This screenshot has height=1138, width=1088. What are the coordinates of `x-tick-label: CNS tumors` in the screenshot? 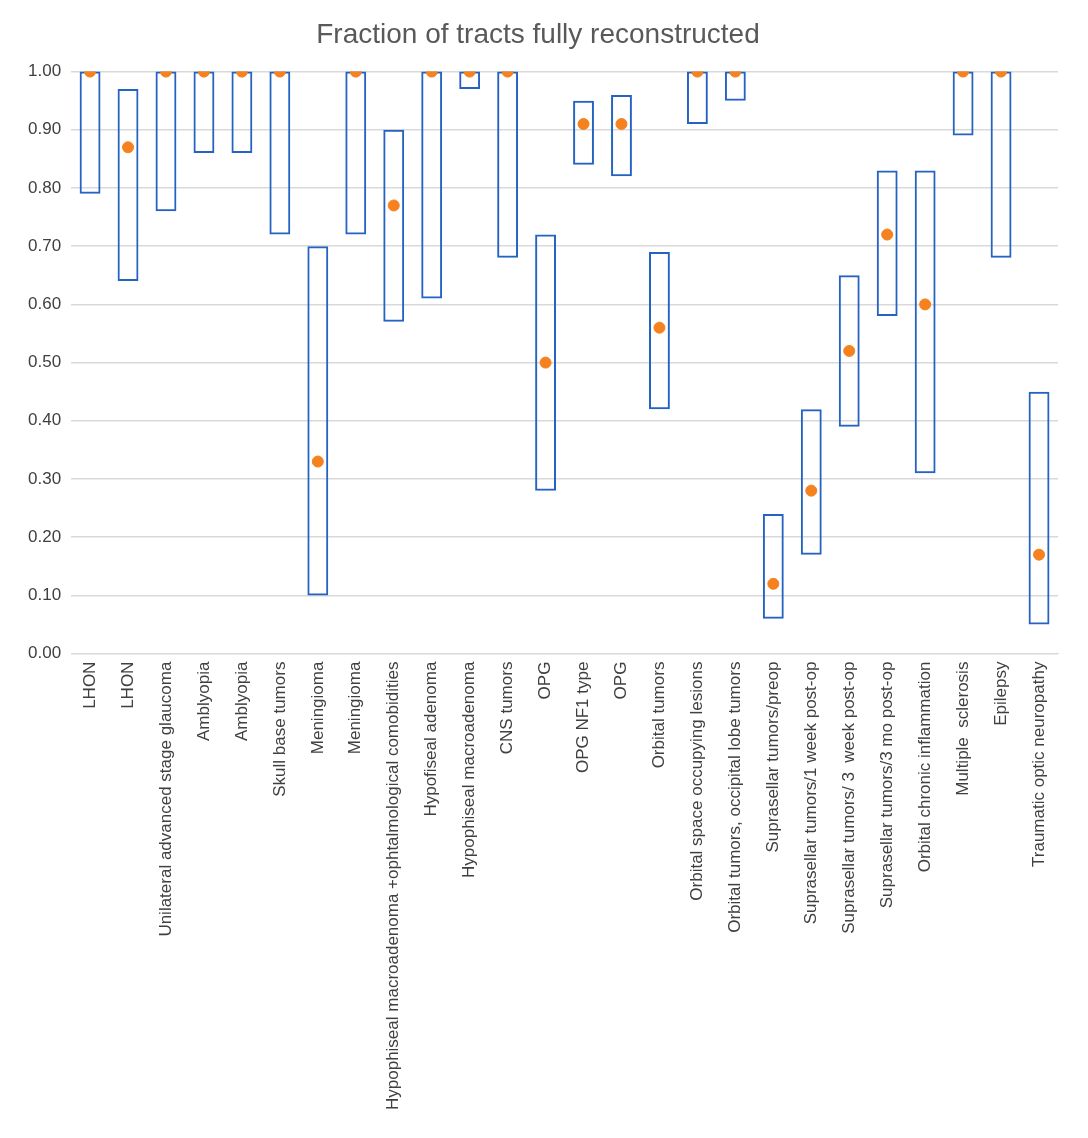 It's located at (507, 708).